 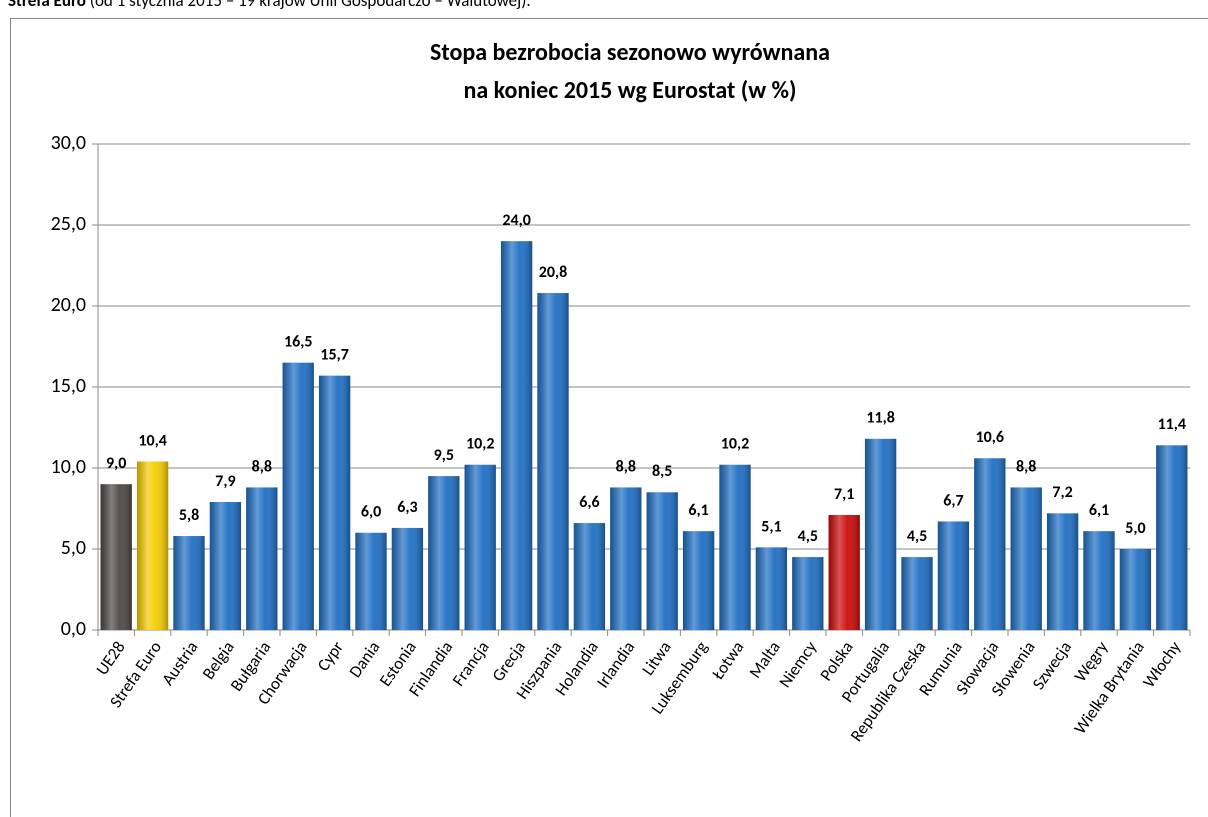 I want to click on chart-title: Stopa bezrobocia sezonowo wyrównana, so click(x=630, y=52).